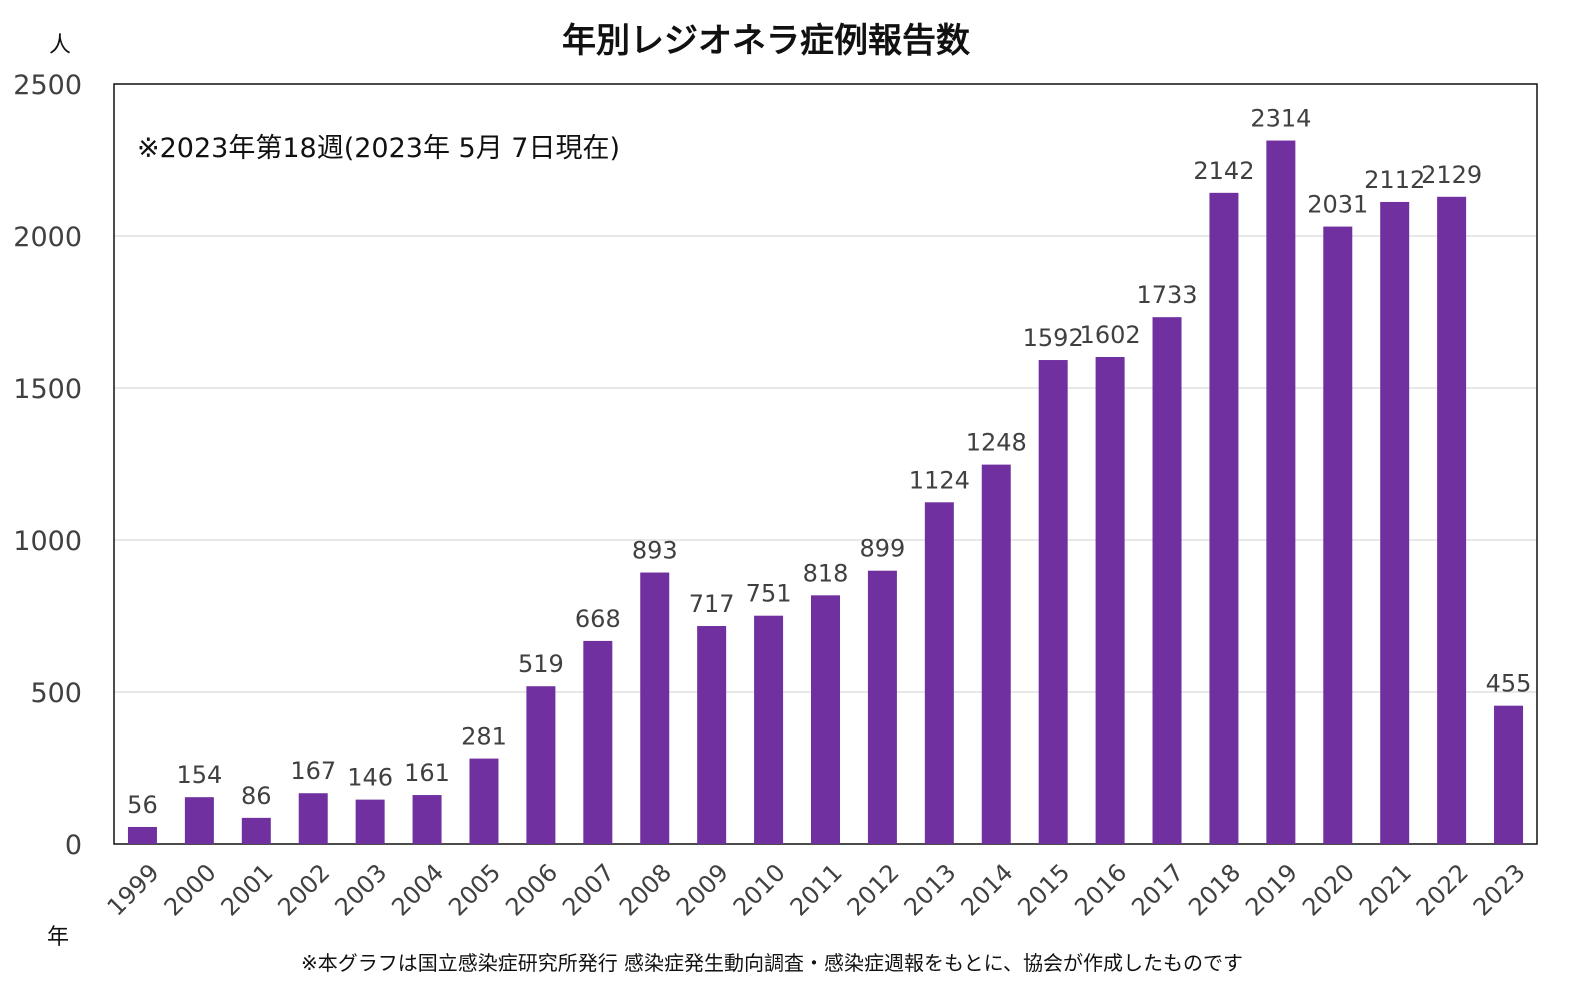 This screenshot has width=1573, height=992. What do you see at coordinates (199, 775) in the screenshot?
I see `data-label: 154` at bounding box center [199, 775].